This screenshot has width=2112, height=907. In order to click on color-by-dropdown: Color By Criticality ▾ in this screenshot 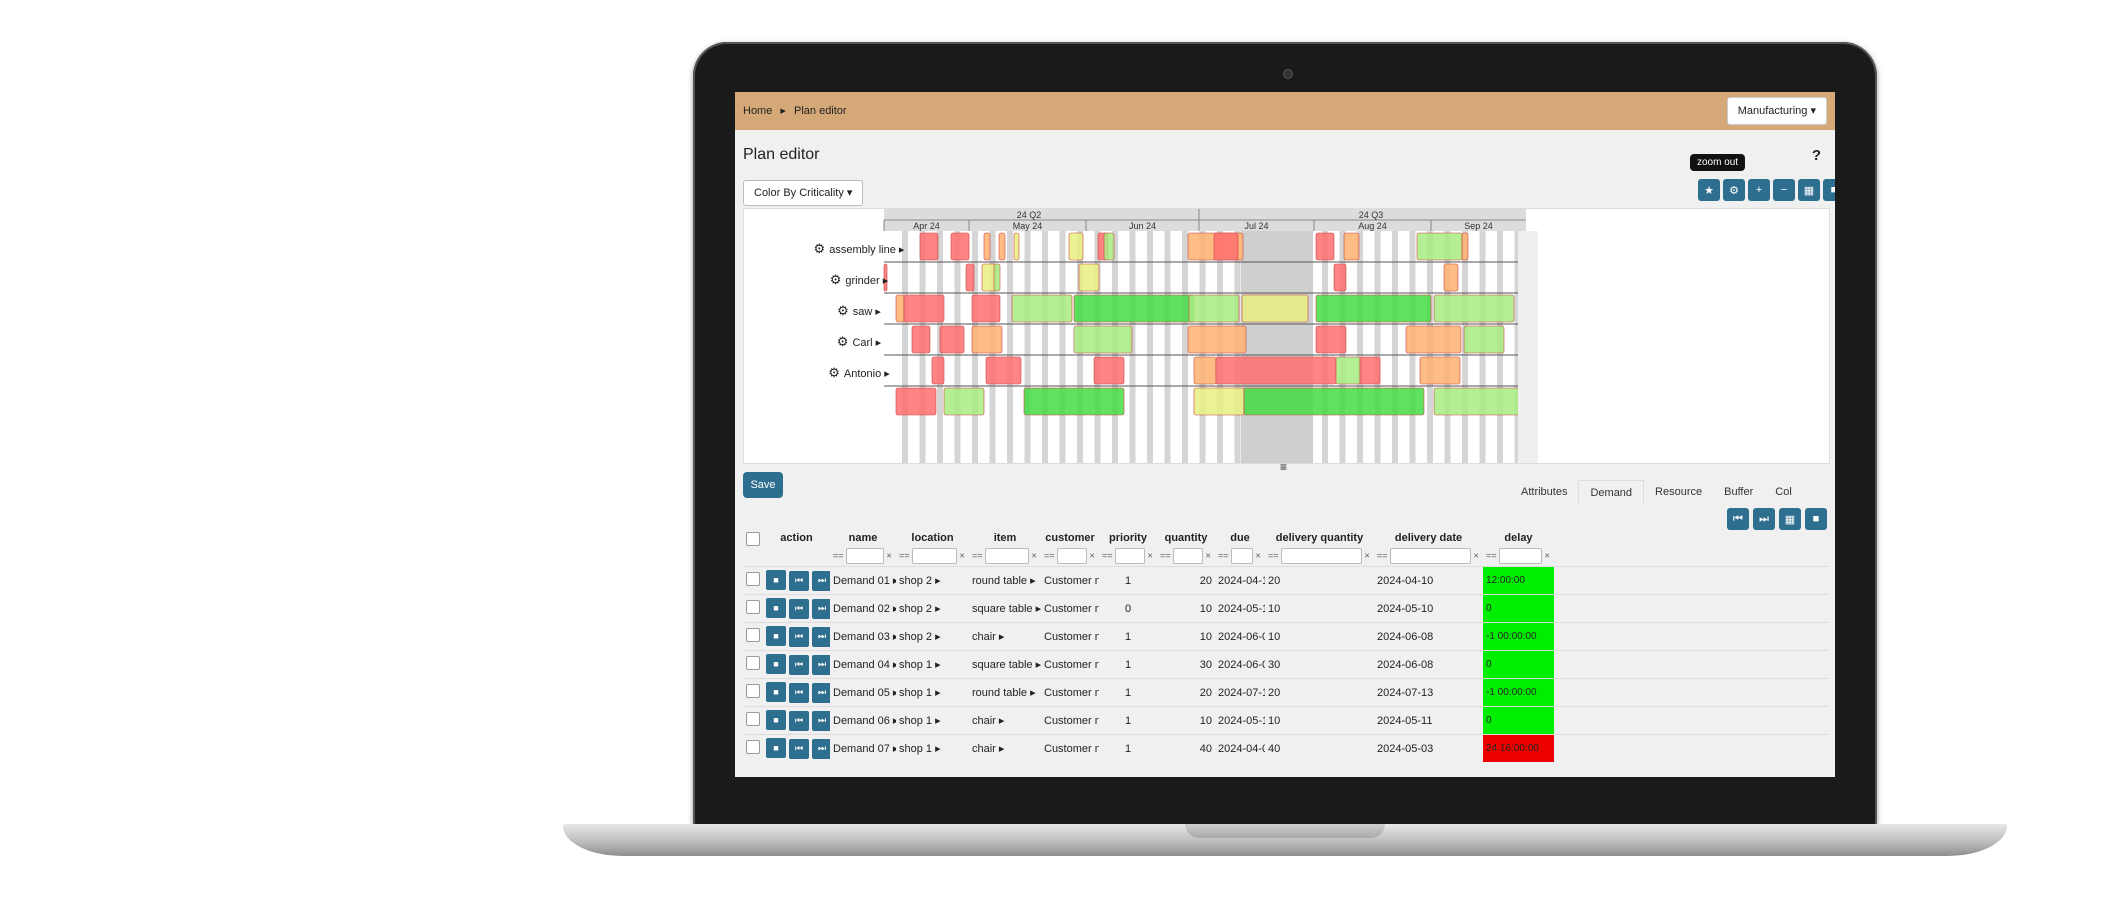, I will do `click(803, 193)`.